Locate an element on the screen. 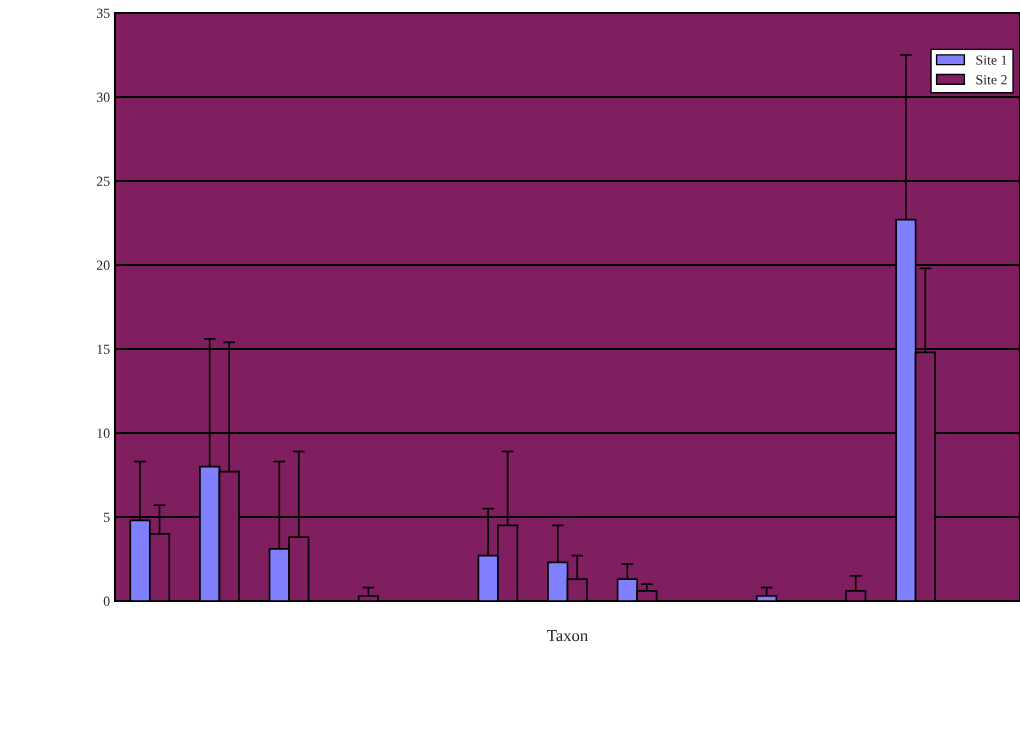 Image resolution: width=1020 pixels, height=731 pixels. y-tick-label: 20 is located at coordinates (103, 265).